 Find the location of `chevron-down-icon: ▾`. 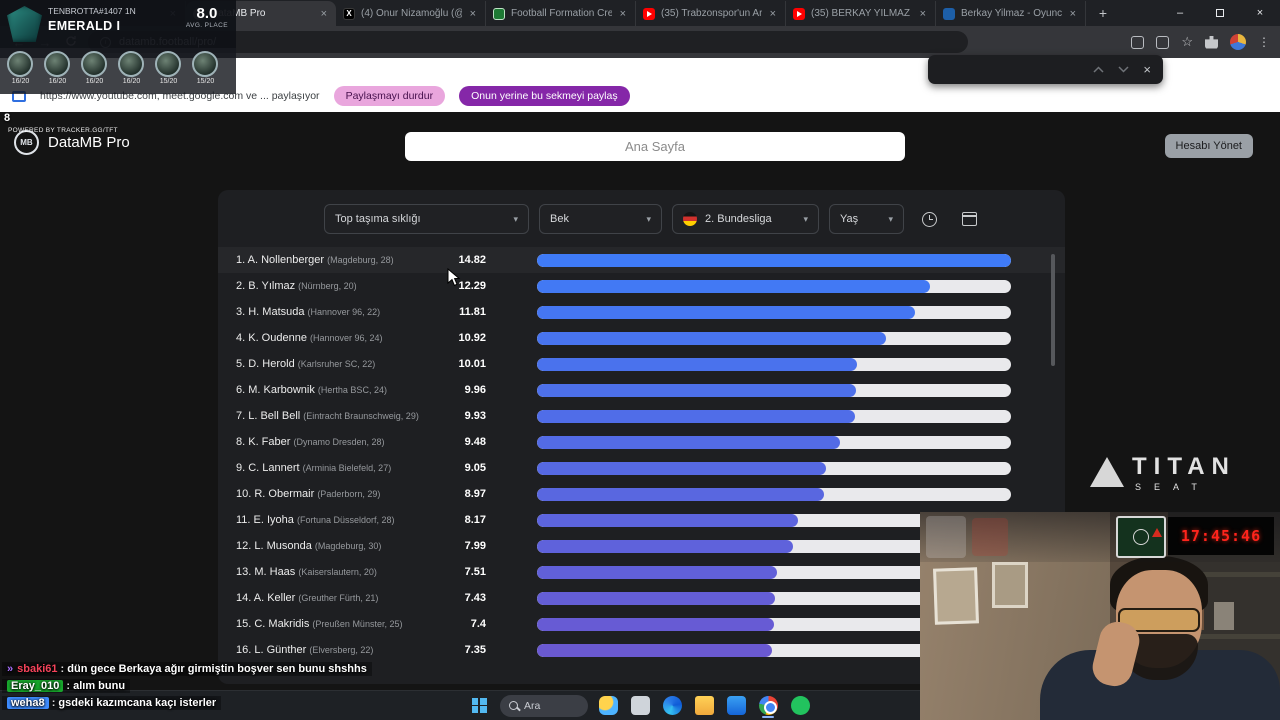

chevron-down-icon: ▾ is located at coordinates (805, 218).